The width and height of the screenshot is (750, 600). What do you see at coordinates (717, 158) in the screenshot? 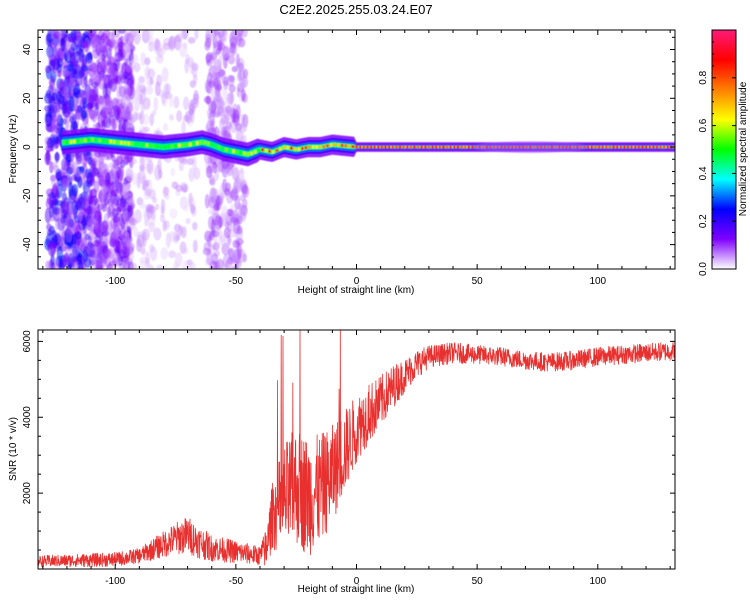
I see `colorbar-ticks: 0.0 0.2 0.4 0.6 0.8` at bounding box center [717, 158].